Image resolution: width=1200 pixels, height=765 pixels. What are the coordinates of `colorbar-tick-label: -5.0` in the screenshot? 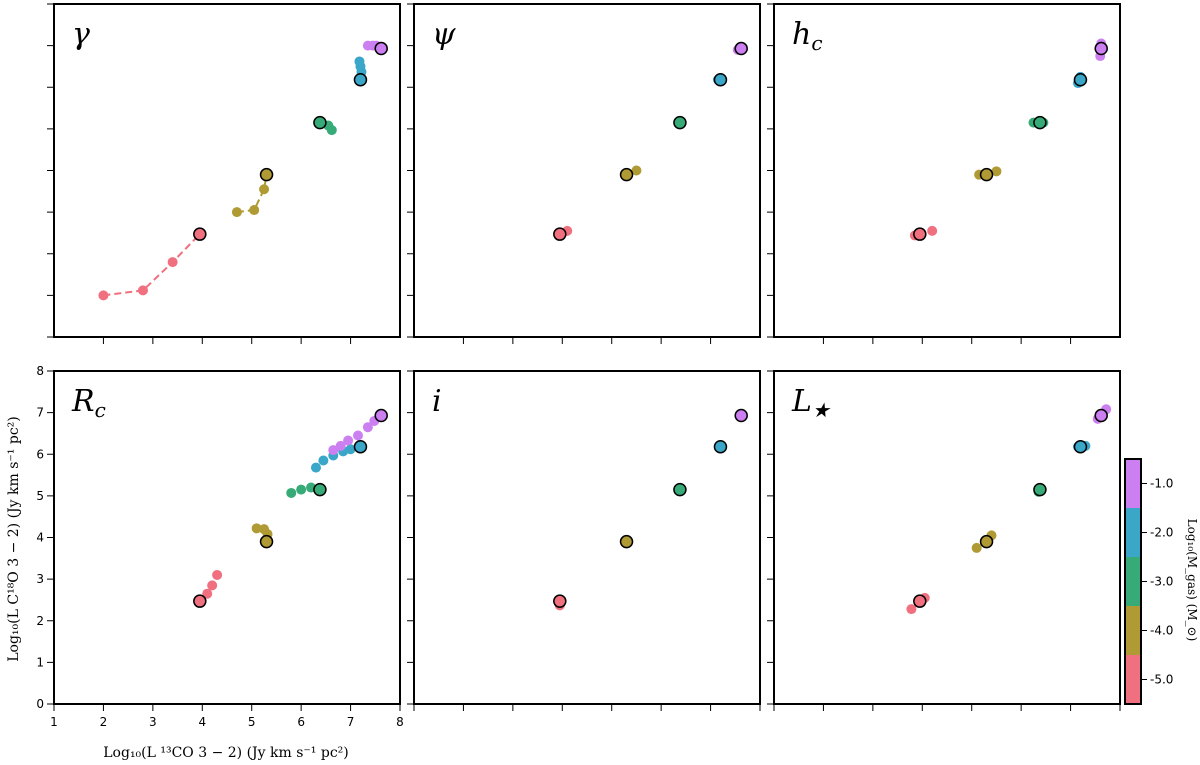 It's located at (1161, 680).